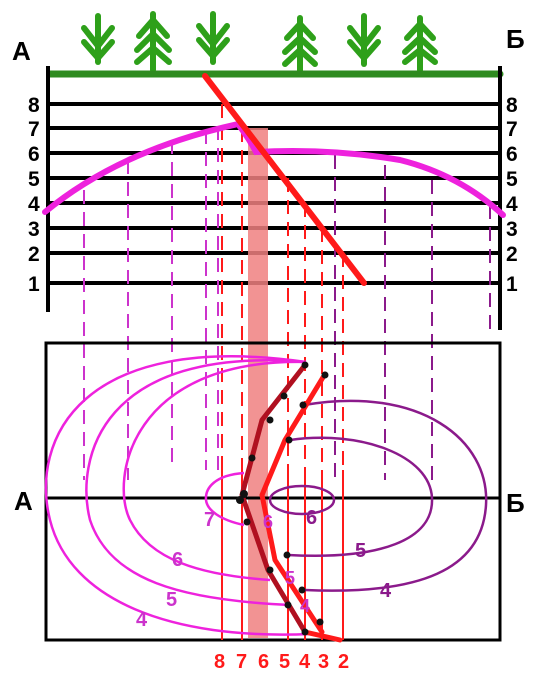  What do you see at coordinates (21, 51) in the screenshot?
I see `section-label-left: А` at bounding box center [21, 51].